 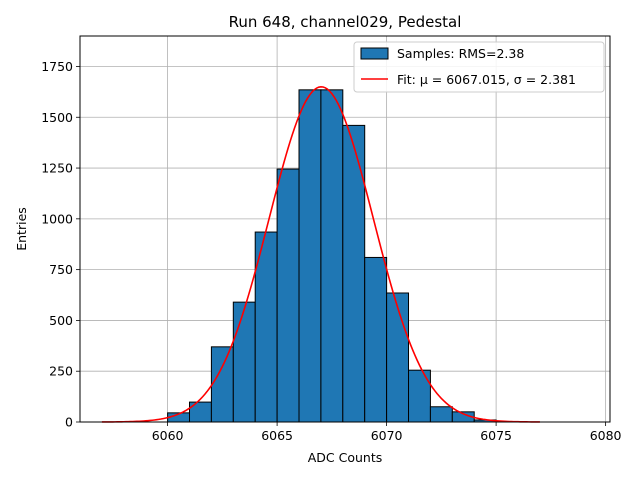 What do you see at coordinates (69, 422) in the screenshot?
I see `y-tick-label: 0` at bounding box center [69, 422].